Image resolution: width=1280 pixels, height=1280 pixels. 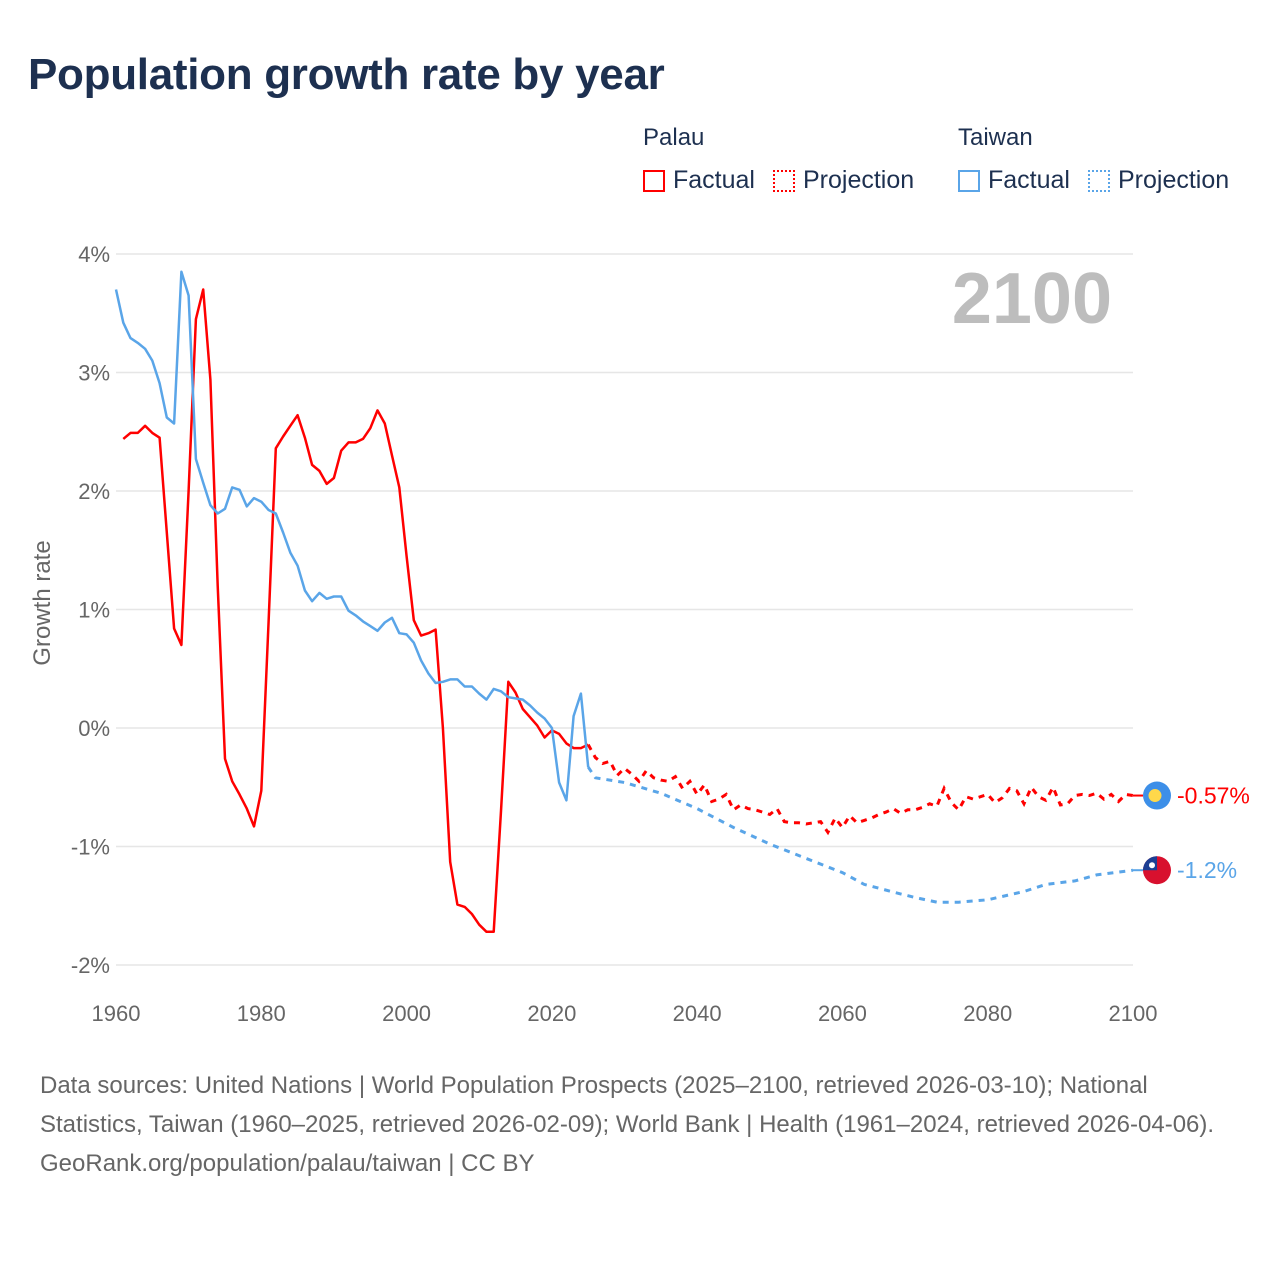 I want to click on x-tick-label: 1980, so click(x=261, y=1013).